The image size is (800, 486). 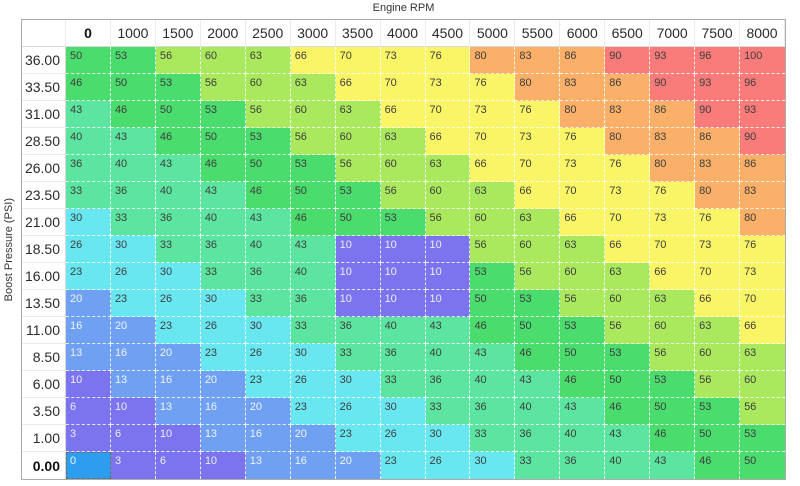 I want to click on table-cell: 96, so click(x=718, y=60).